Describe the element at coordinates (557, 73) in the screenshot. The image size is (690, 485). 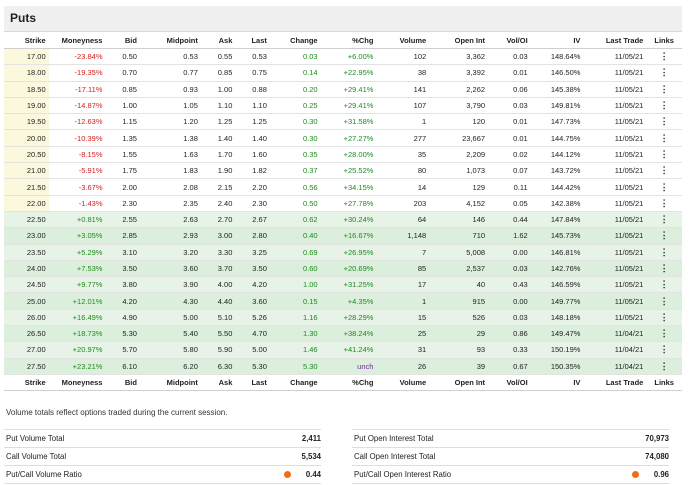
I see `iv-cell: 146.50%` at that location.